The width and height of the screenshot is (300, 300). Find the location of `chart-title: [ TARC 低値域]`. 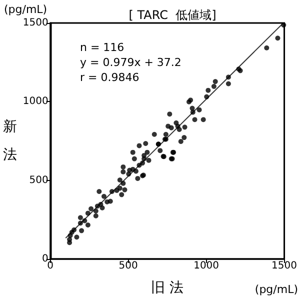

chart-title: [ TARC 低値域] is located at coordinates (172, 15).